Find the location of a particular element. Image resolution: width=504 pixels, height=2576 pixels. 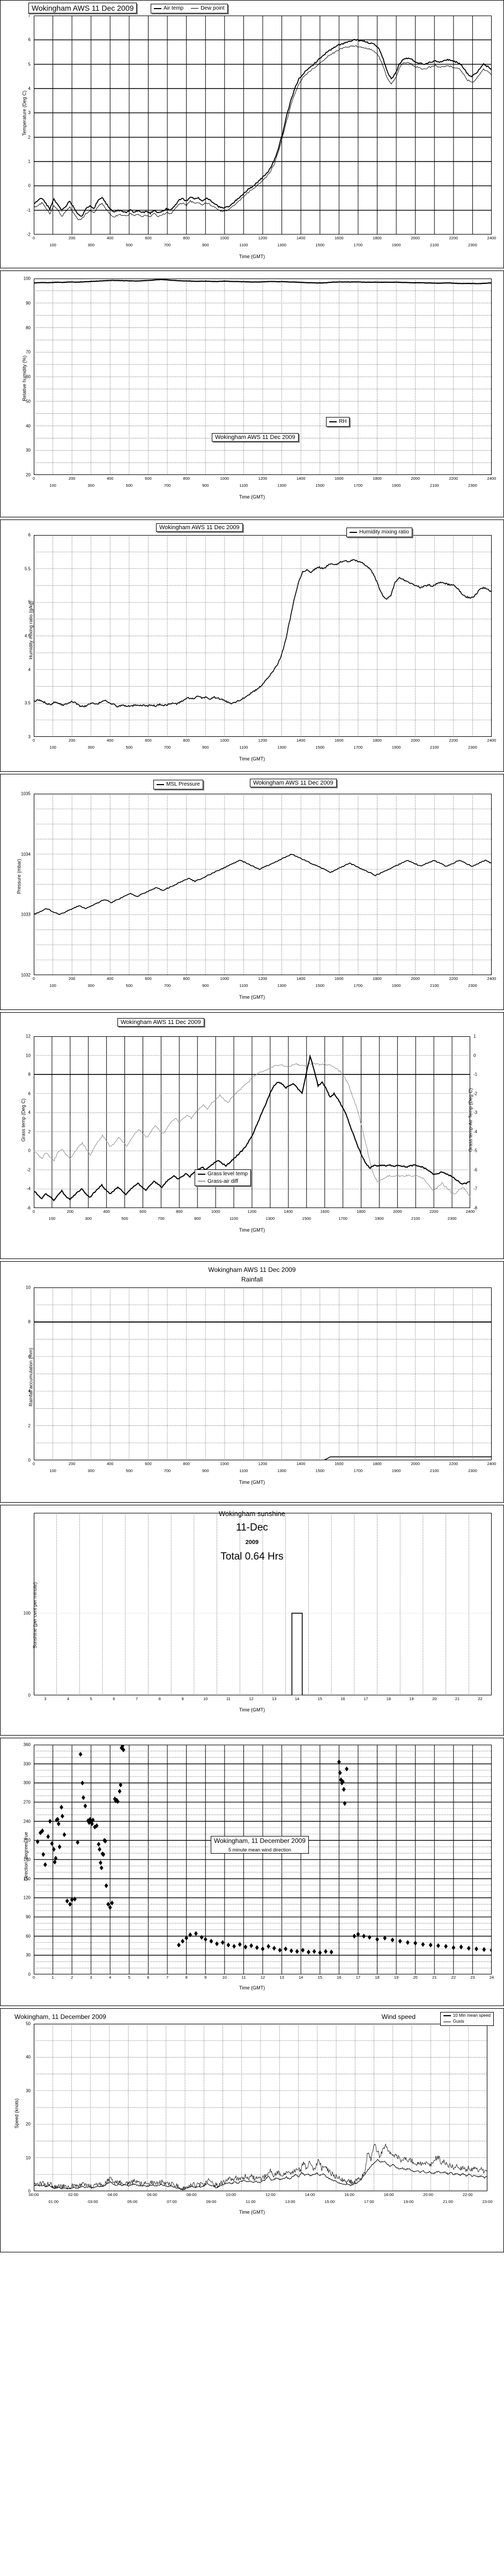

chart7-xlabel: Time (GMT) is located at coordinates (252, 1710).